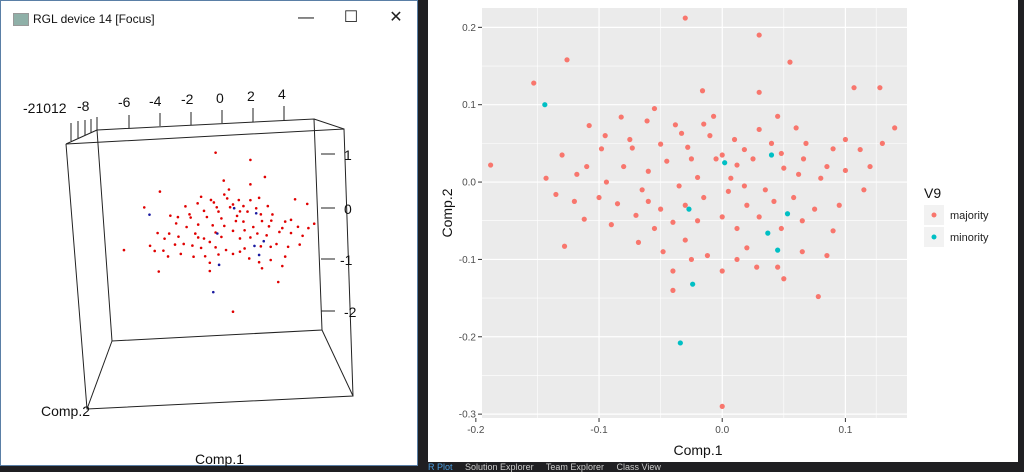  What do you see at coordinates (306, 17) in the screenshot?
I see `minimize-button: —` at bounding box center [306, 17].